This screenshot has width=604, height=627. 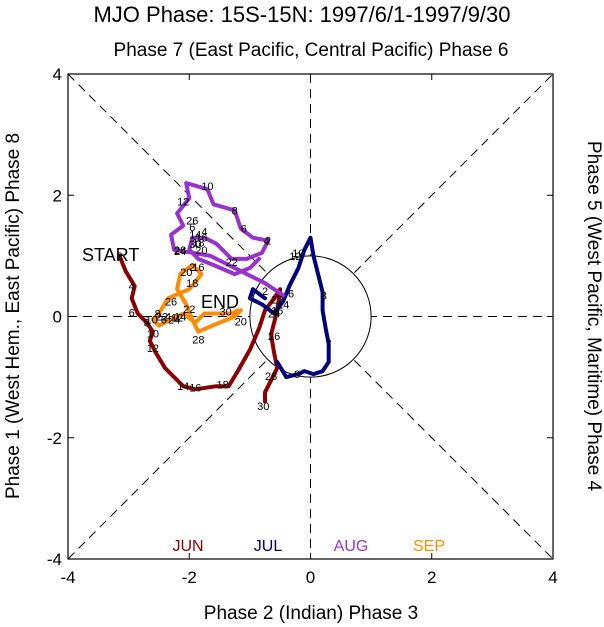 I want to click on series-line-aug, so click(x=227, y=239).